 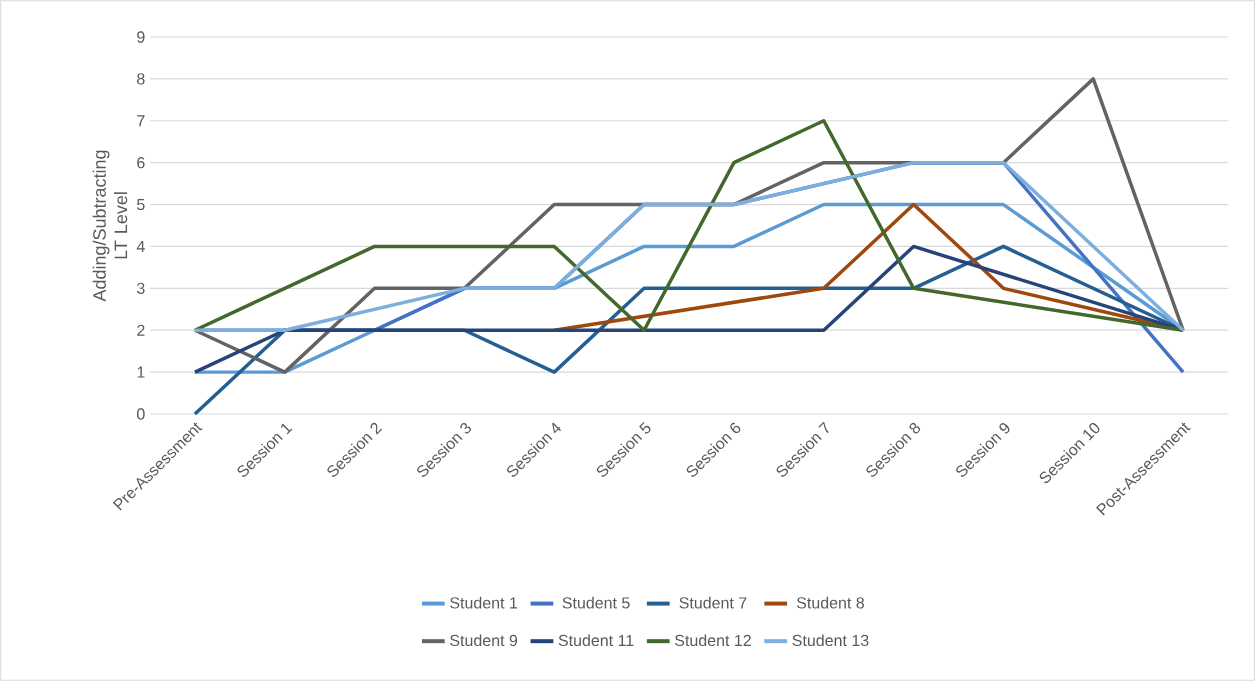 What do you see at coordinates (484, 602) in the screenshot?
I see `legend-label: Student 1` at bounding box center [484, 602].